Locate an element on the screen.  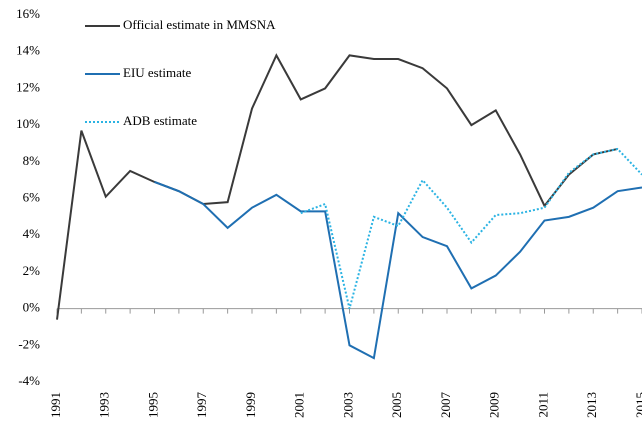
x-tick-label: 1995 is located at coordinates (152, 405).